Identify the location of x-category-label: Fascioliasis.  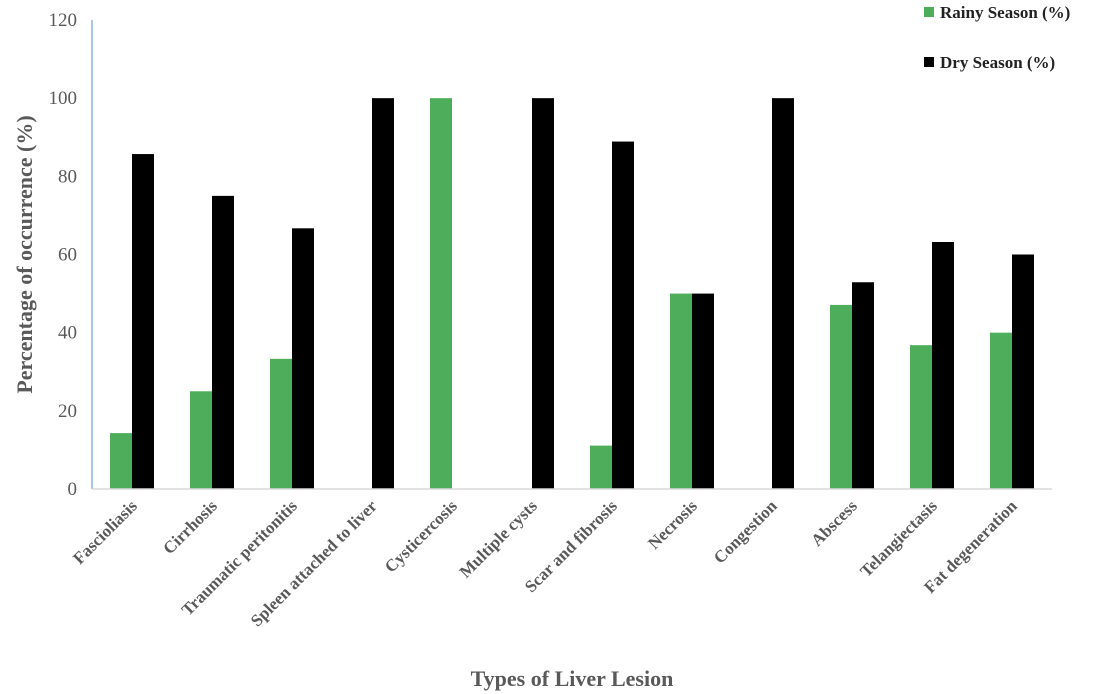
(105, 532).